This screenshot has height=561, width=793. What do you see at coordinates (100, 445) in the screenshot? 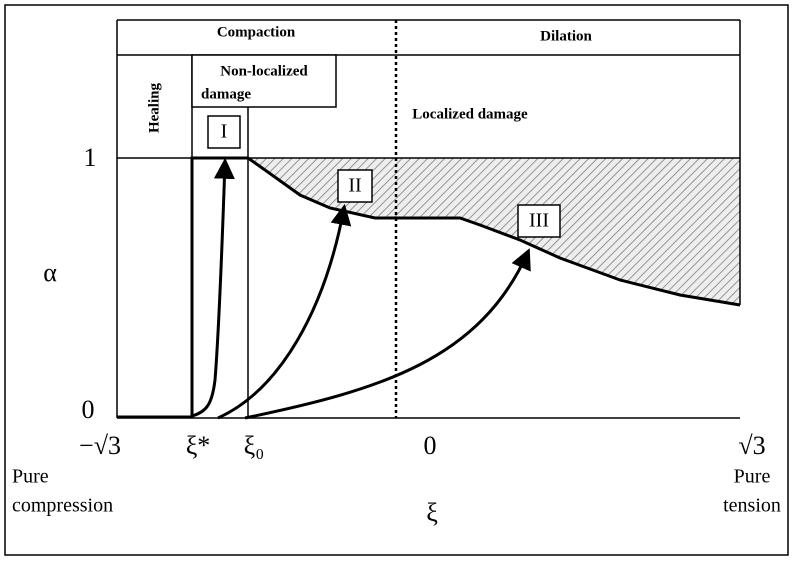
I see `x-tick-label: −√3` at bounding box center [100, 445].